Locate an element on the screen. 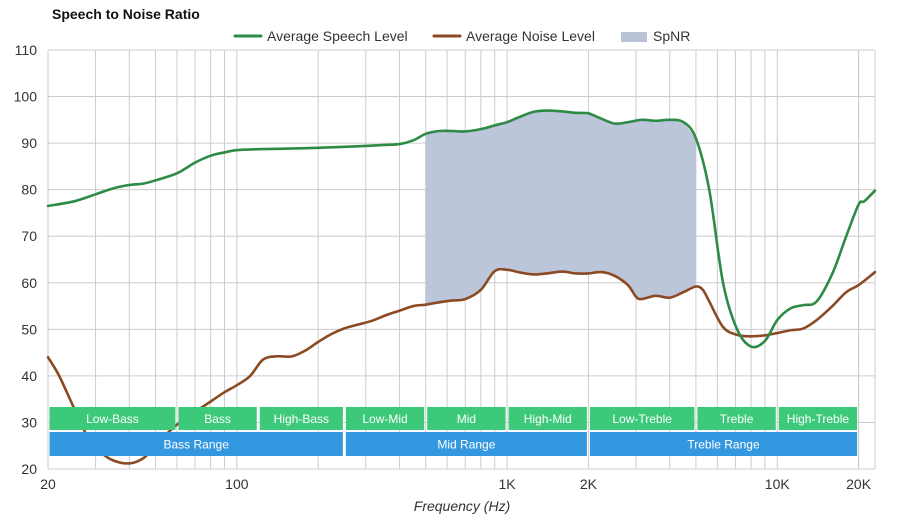 The width and height of the screenshot is (900, 520). y-tick-label: 70 is located at coordinates (29, 236).